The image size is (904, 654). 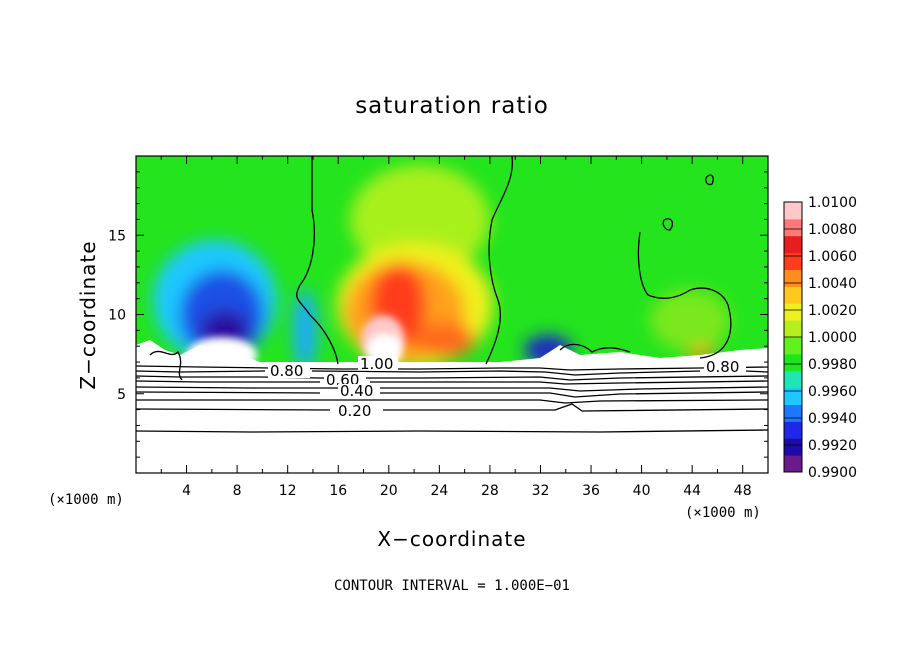 I want to click on cloud-base-edge, so click(x=452, y=353).